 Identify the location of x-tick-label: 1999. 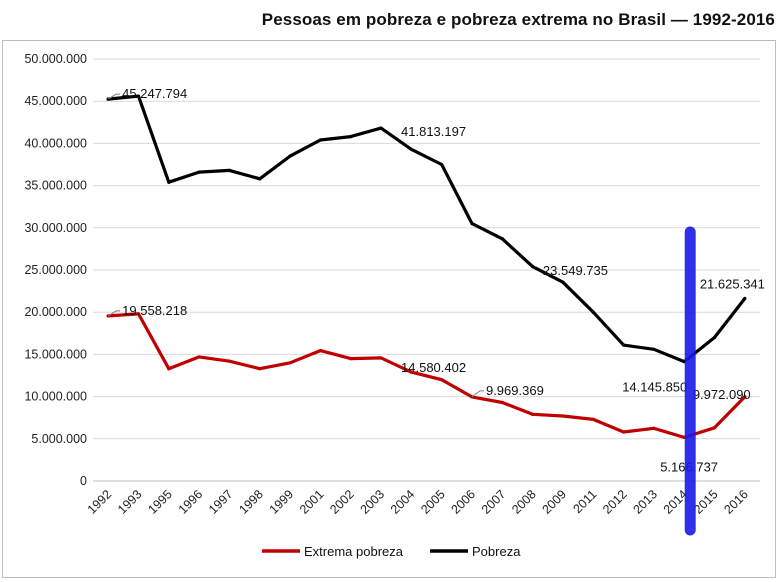
(282, 502).